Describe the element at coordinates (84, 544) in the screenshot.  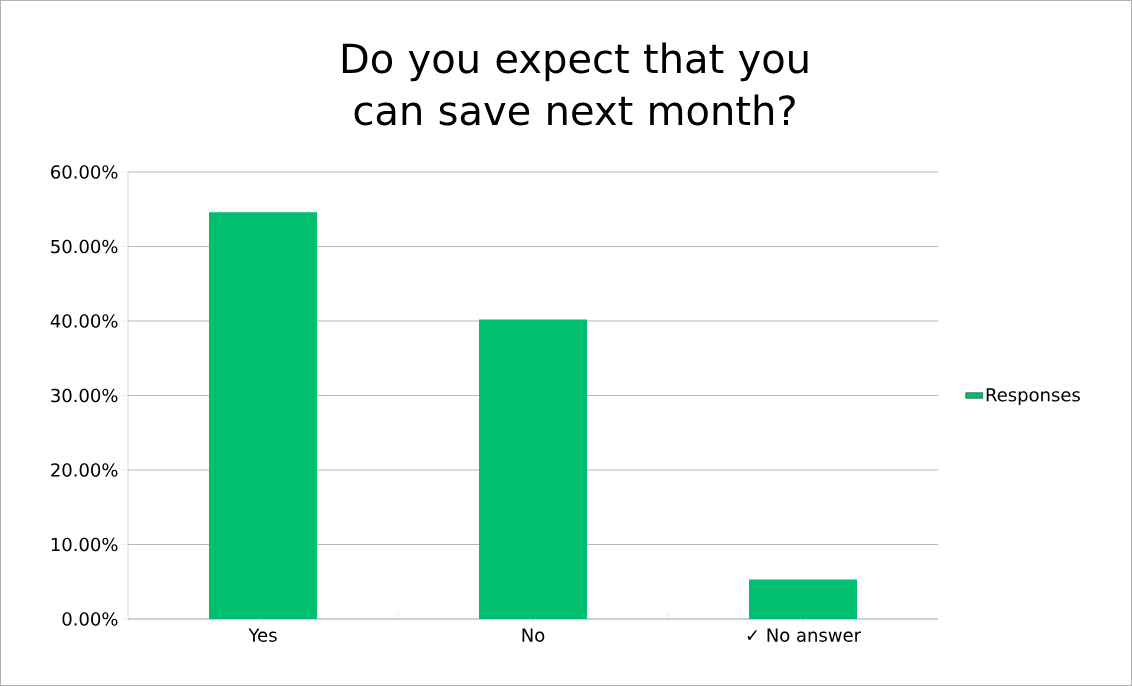
I see `y-tick-label: 10.00%` at that location.